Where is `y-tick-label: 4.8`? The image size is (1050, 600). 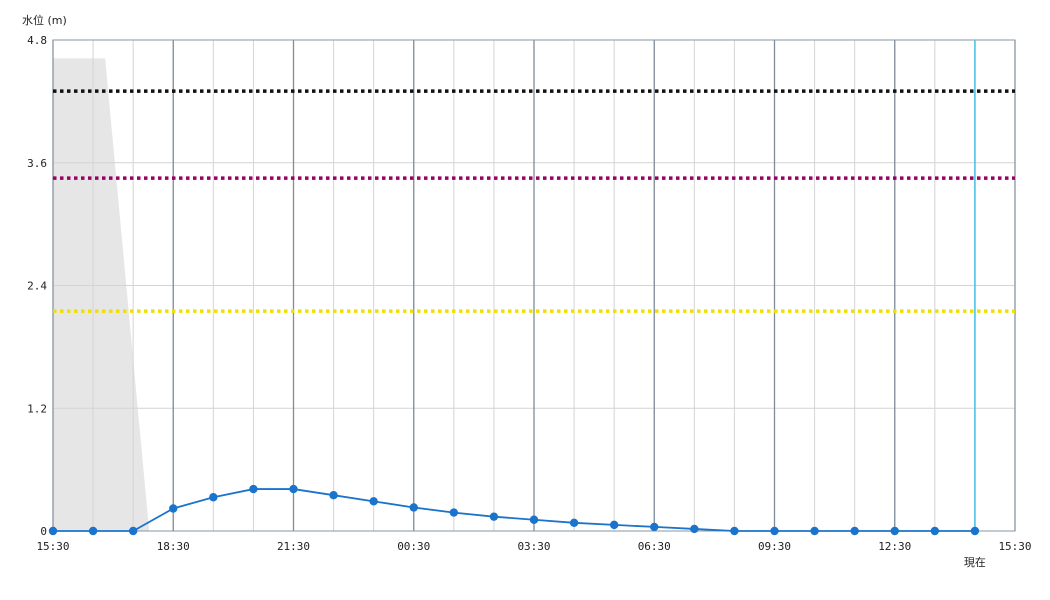 y-tick-label: 4.8 is located at coordinates (37, 40).